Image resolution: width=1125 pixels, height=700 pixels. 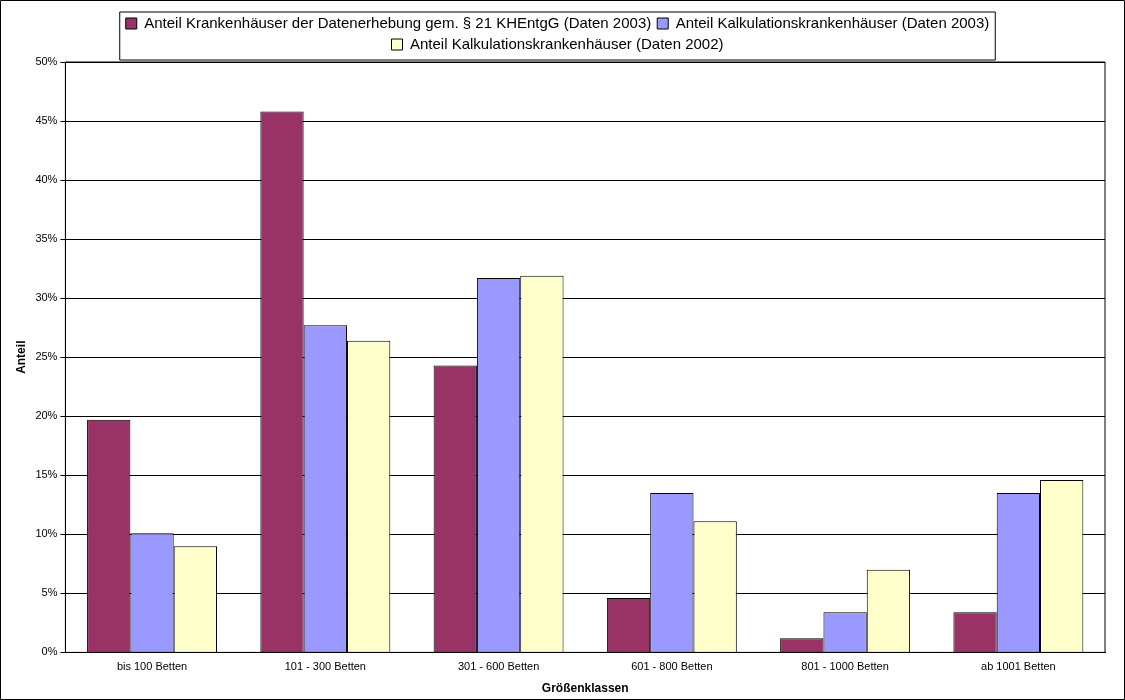 I want to click on y-axis-title: Anteil, so click(x=20, y=357).